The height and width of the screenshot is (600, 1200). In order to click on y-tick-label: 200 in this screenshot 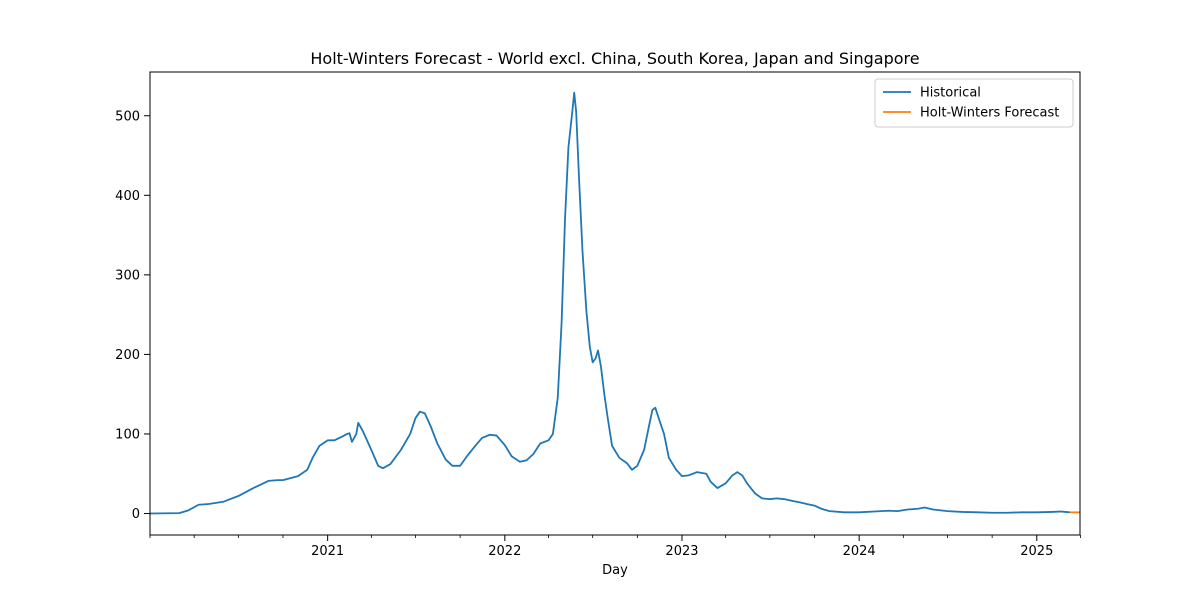, I will do `click(127, 355)`.